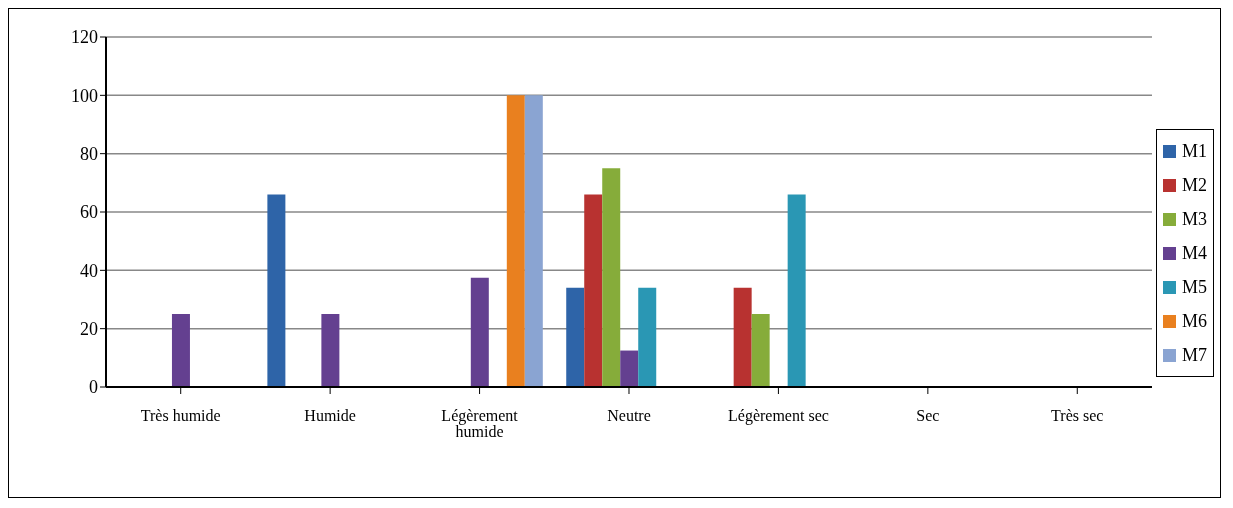 This screenshot has height=508, width=1233. Describe the element at coordinates (89, 154) in the screenshot. I see `y-tick-label: 80` at that location.